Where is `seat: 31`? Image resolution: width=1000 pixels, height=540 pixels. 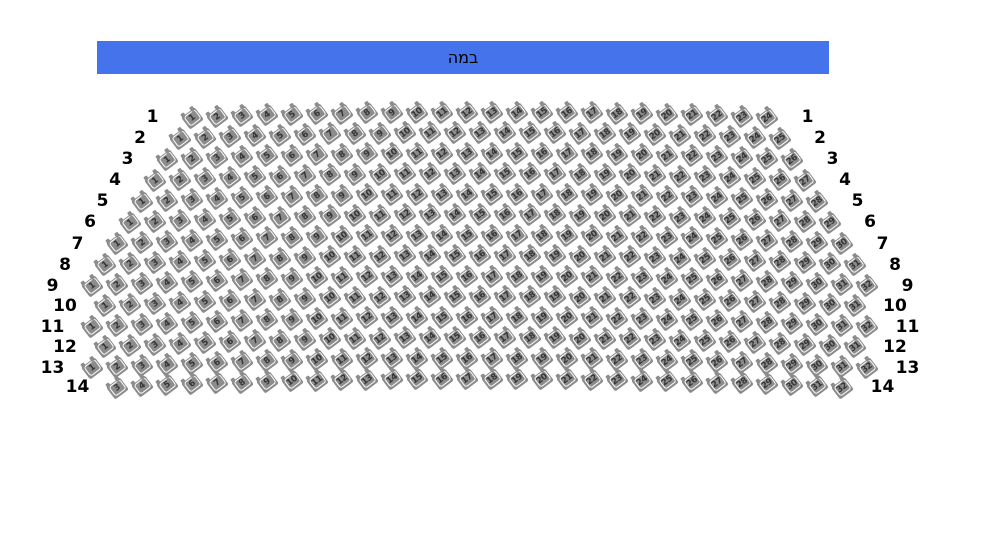 seat: 31 is located at coordinates (817, 386).